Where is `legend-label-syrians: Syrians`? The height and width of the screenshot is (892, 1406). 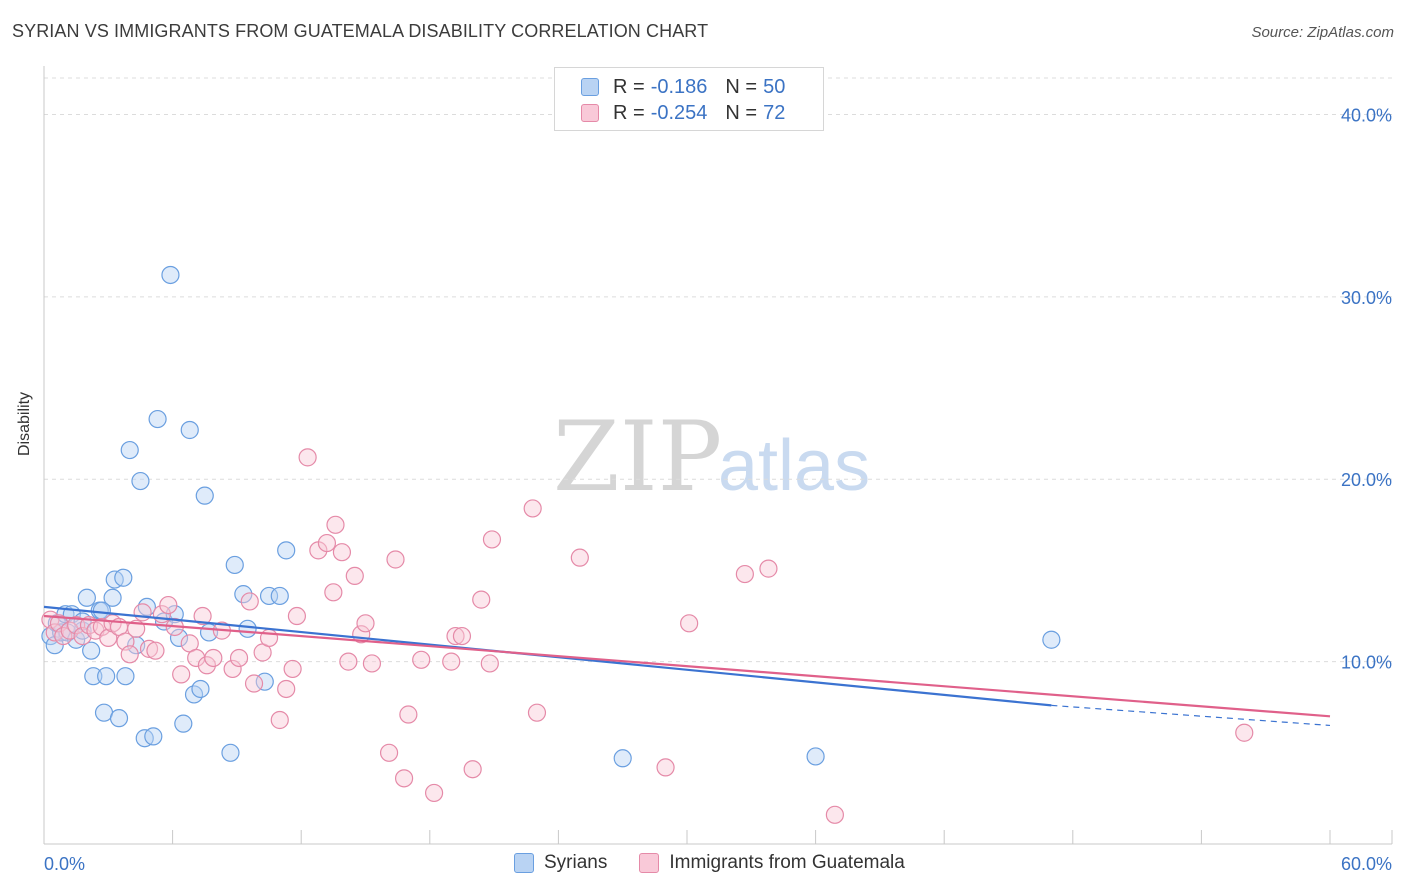
legend-label-syrians: Syrians is located at coordinates (576, 862).